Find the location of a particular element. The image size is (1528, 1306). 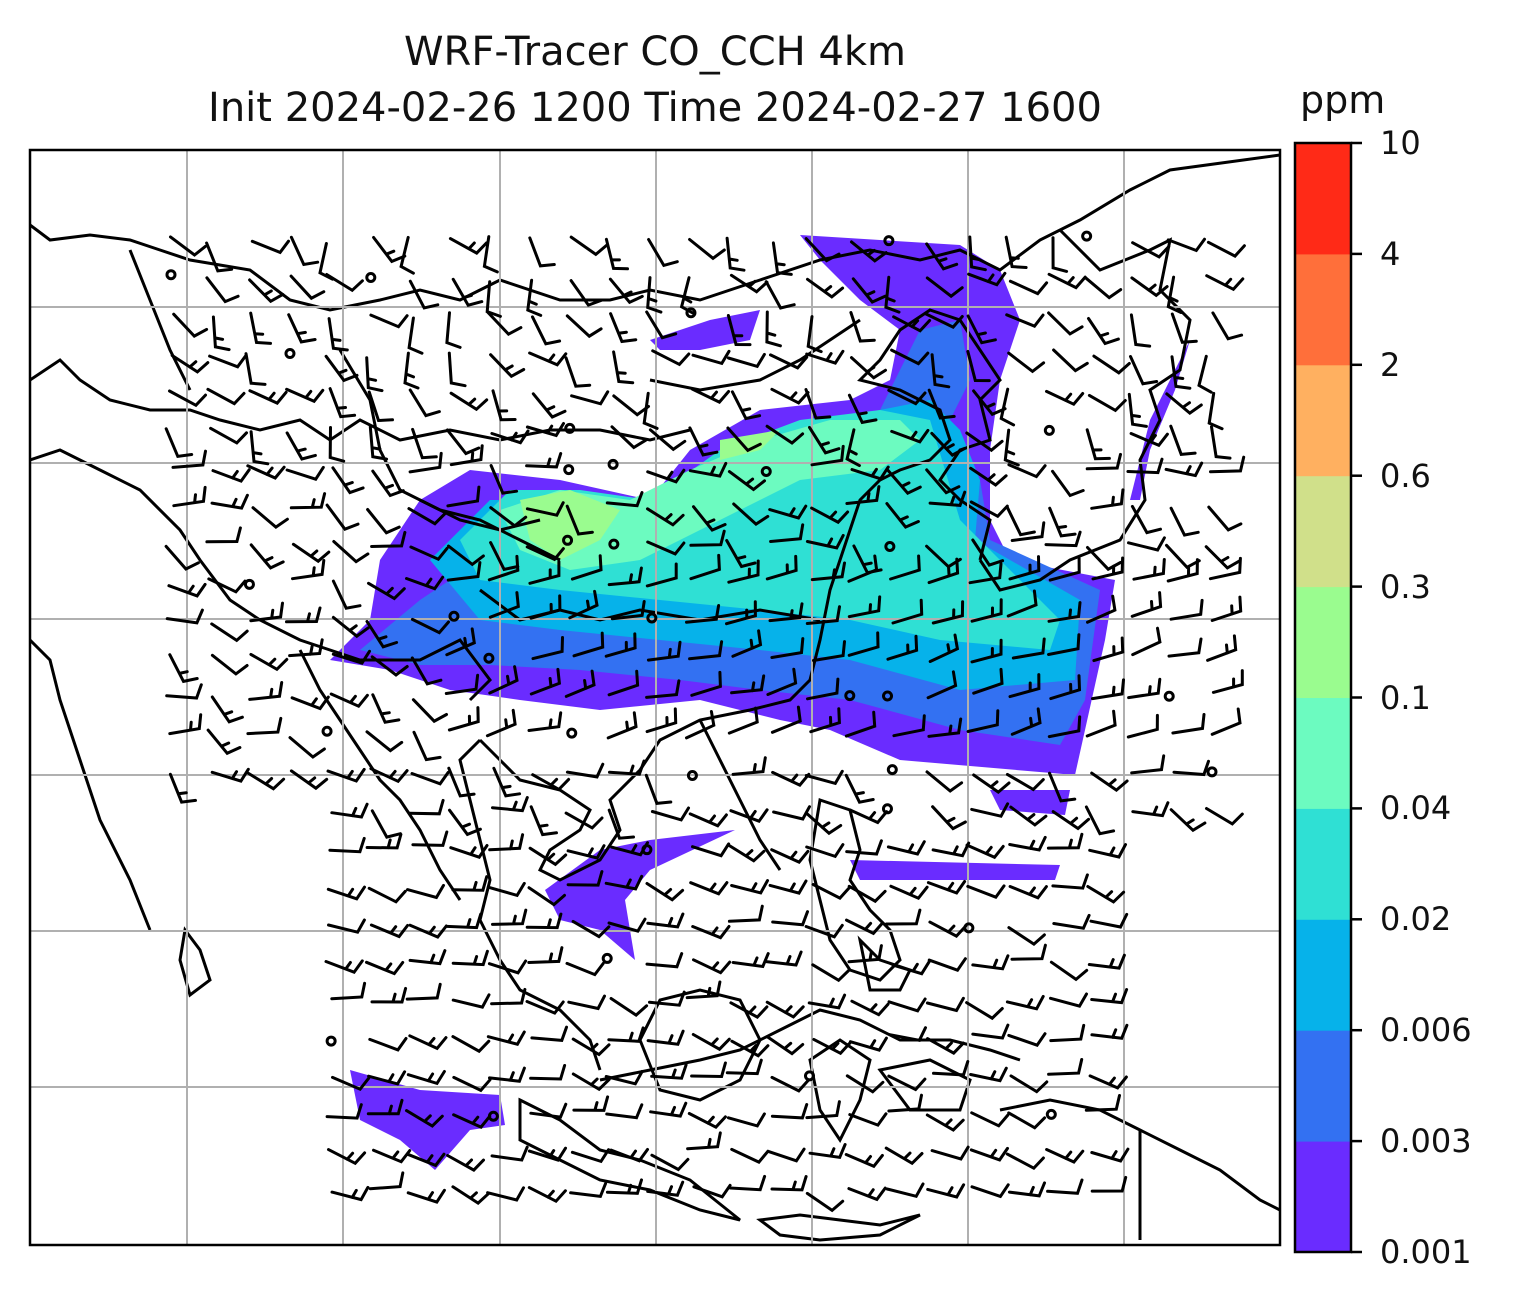

colorbar-tick-label: 0.04 is located at coordinates (1416, 808).